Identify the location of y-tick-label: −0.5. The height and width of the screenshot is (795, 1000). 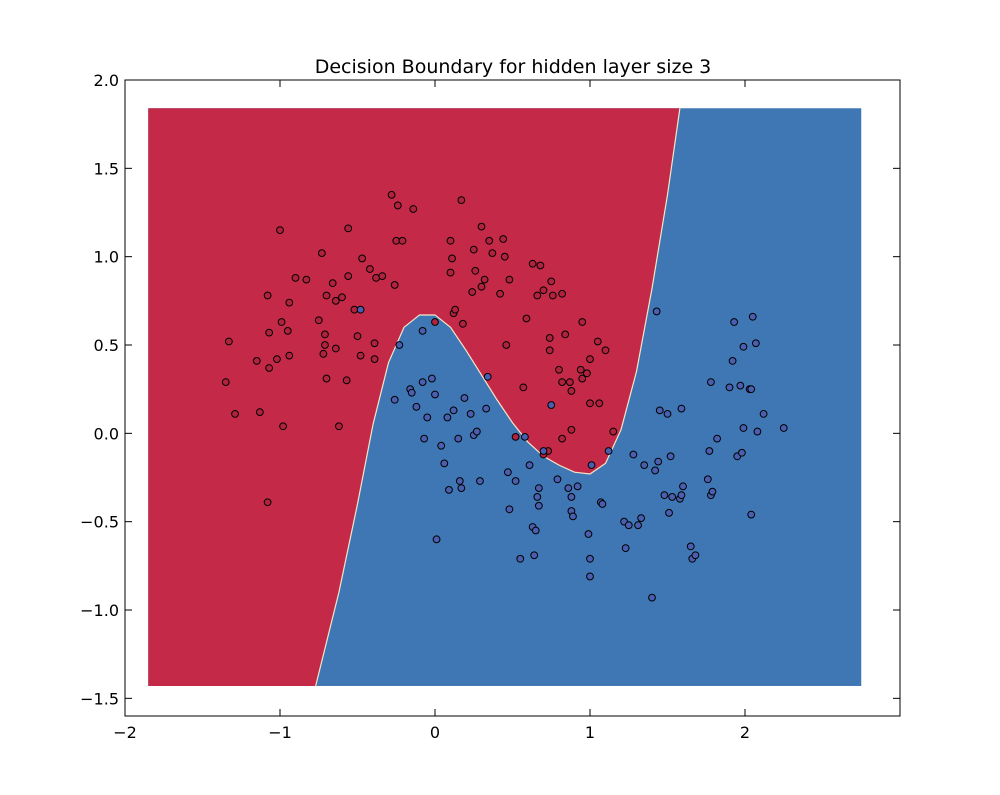
(99, 522).